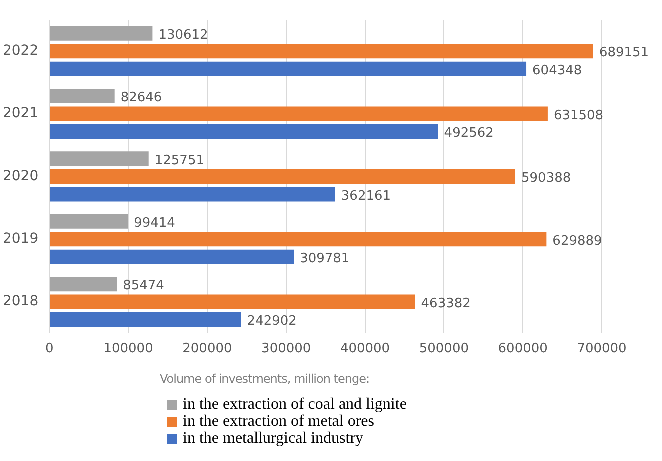 The height and width of the screenshot is (461, 662). I want to click on y-tick-label: 2022, so click(20, 50).